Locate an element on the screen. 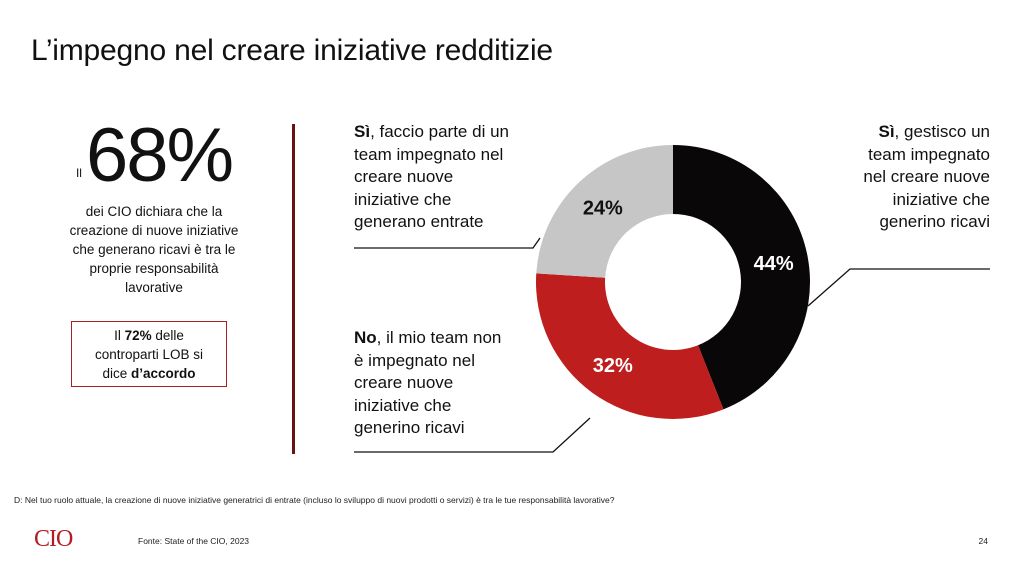 This screenshot has width=1024, height=576. donut-slice-32pct is located at coordinates (630, 346).